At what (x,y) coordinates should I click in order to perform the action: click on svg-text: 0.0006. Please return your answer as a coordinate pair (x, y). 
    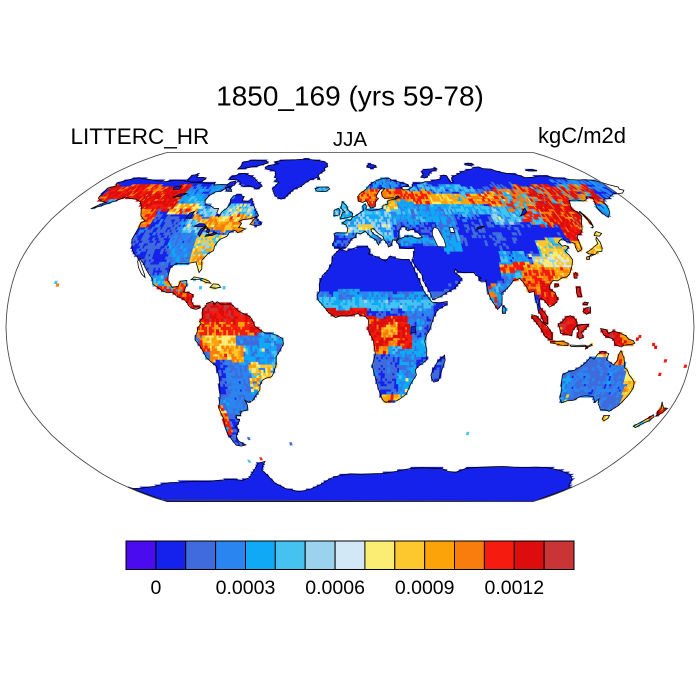
    Looking at the image, I should click on (335, 588).